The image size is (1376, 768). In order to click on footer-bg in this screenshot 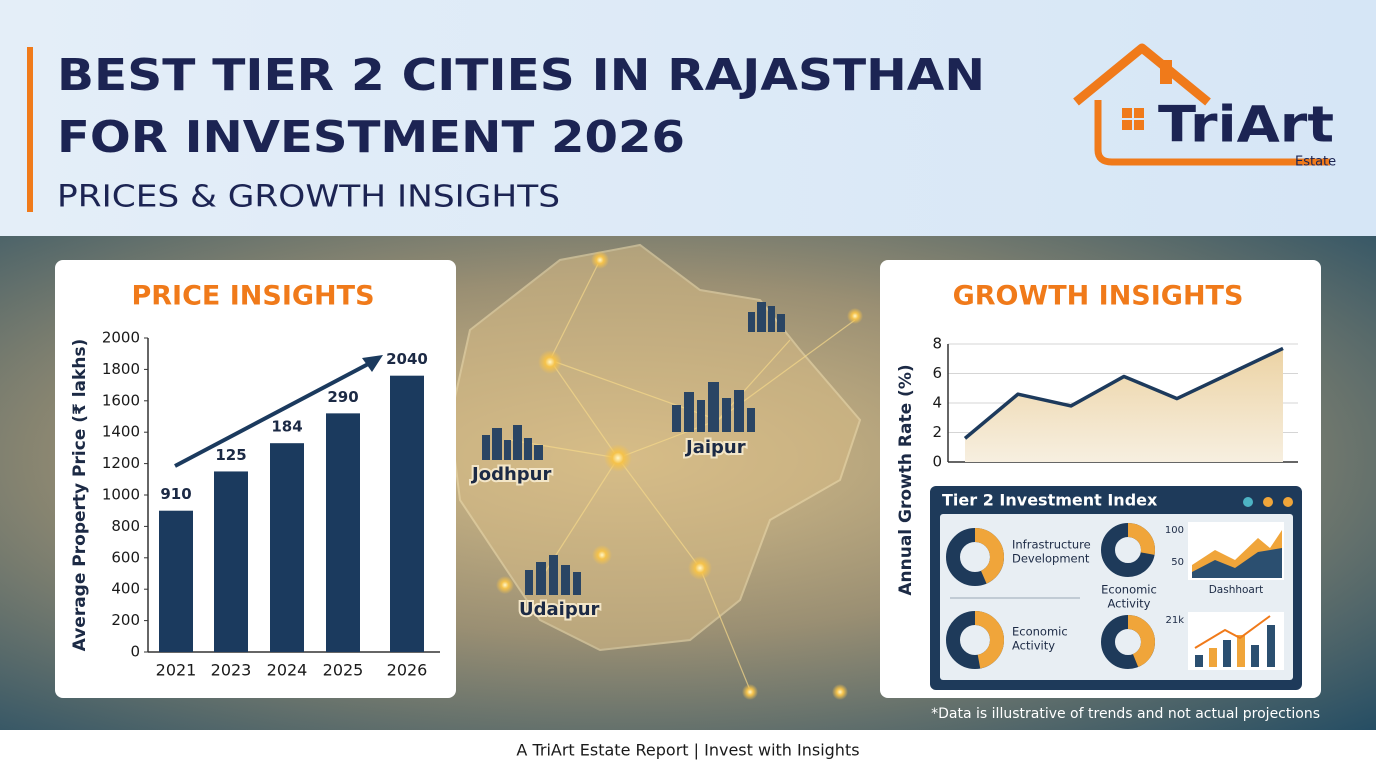, I will do `click(688, 749)`.